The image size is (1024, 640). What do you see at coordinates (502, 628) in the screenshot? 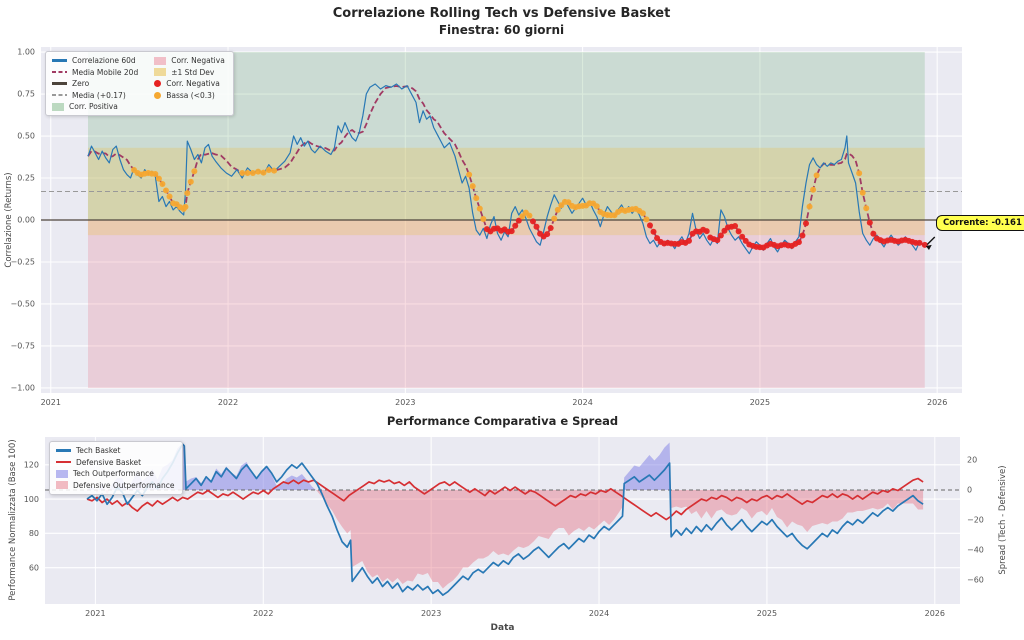
I see `performance-x-axis-label: Data` at bounding box center [502, 628].